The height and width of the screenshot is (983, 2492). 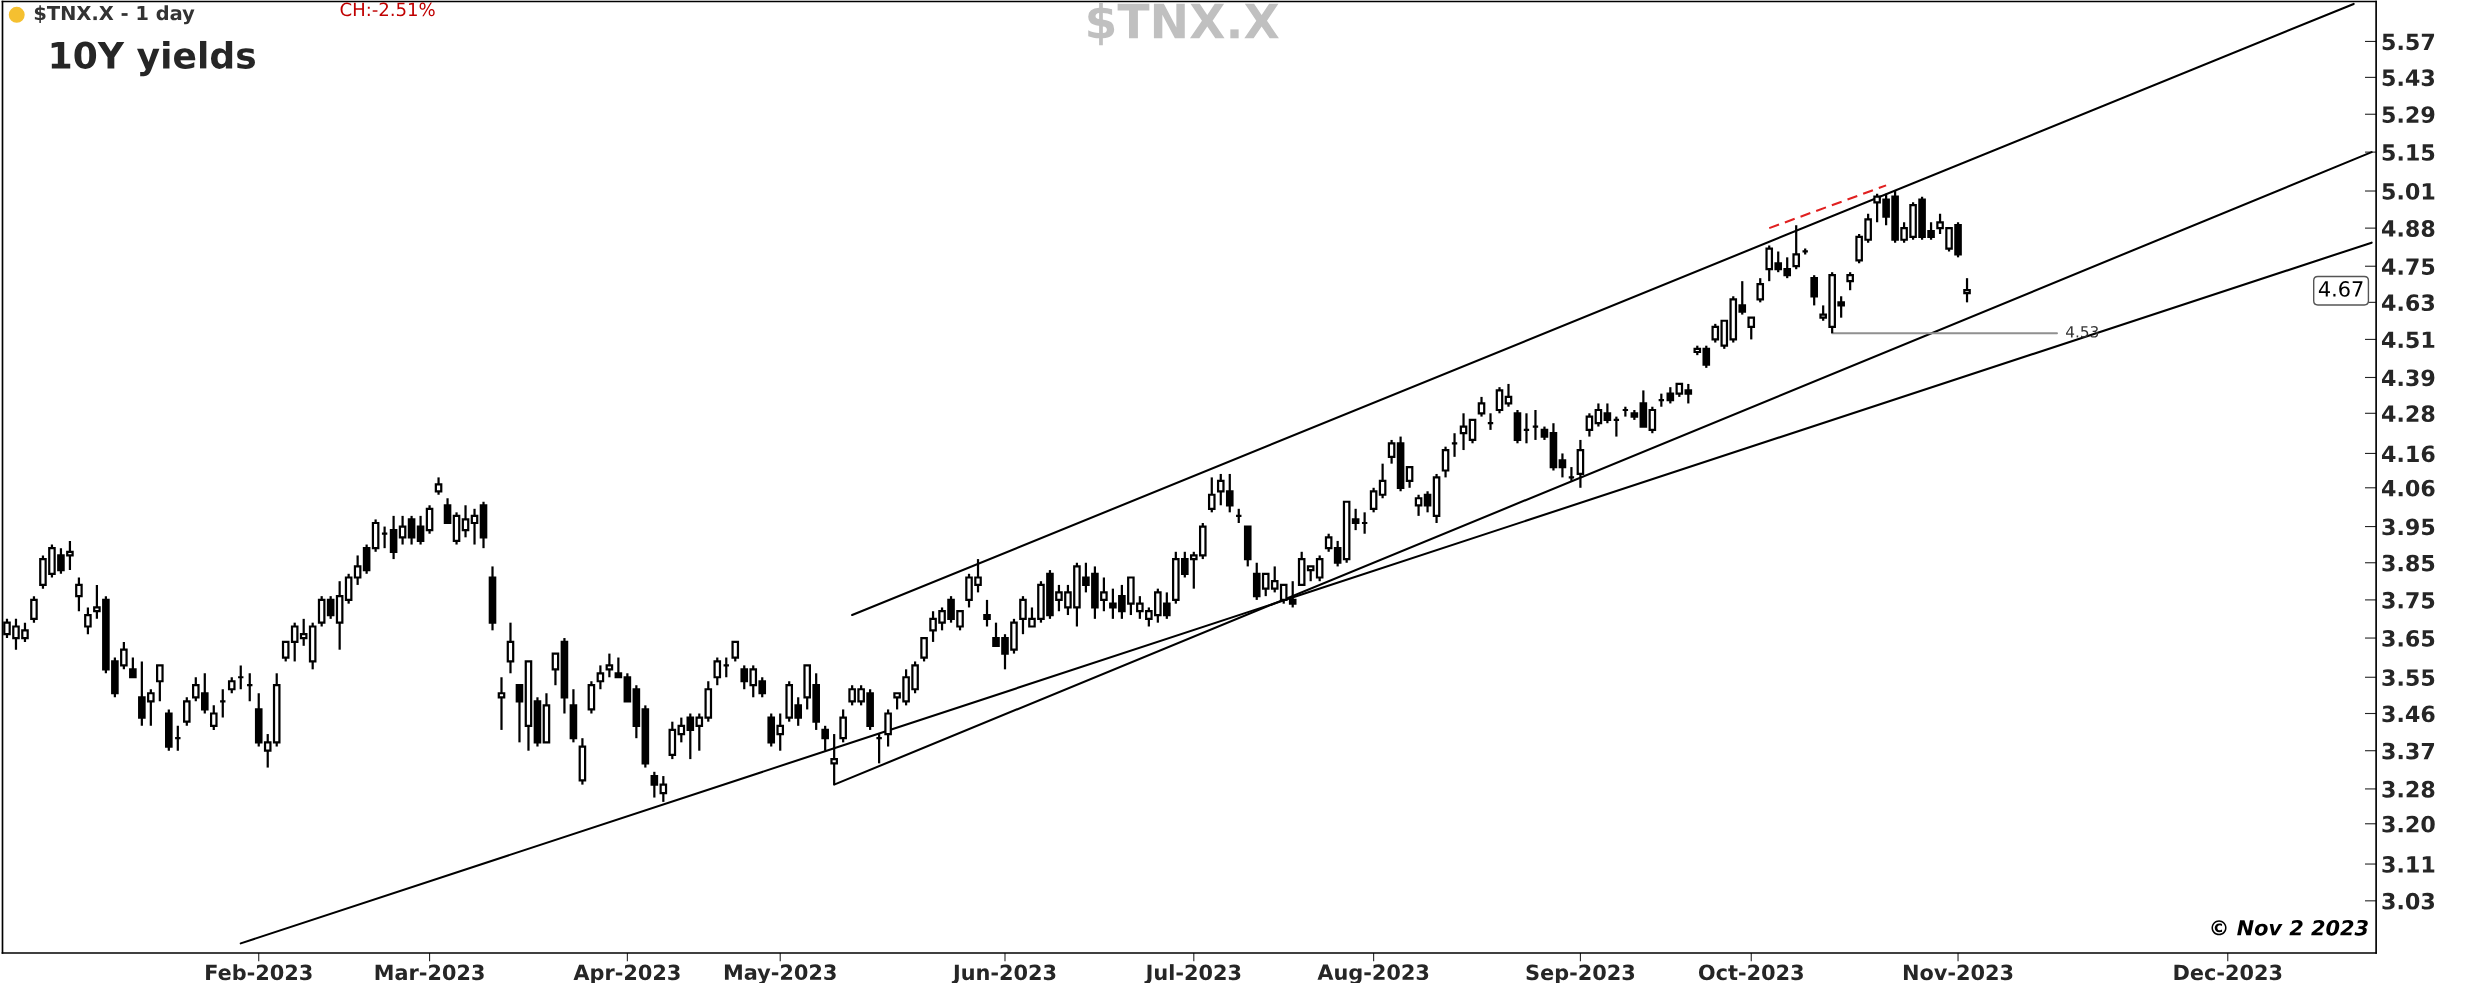 I want to click on y-tick-label: 3.65, so click(x=2408, y=638).